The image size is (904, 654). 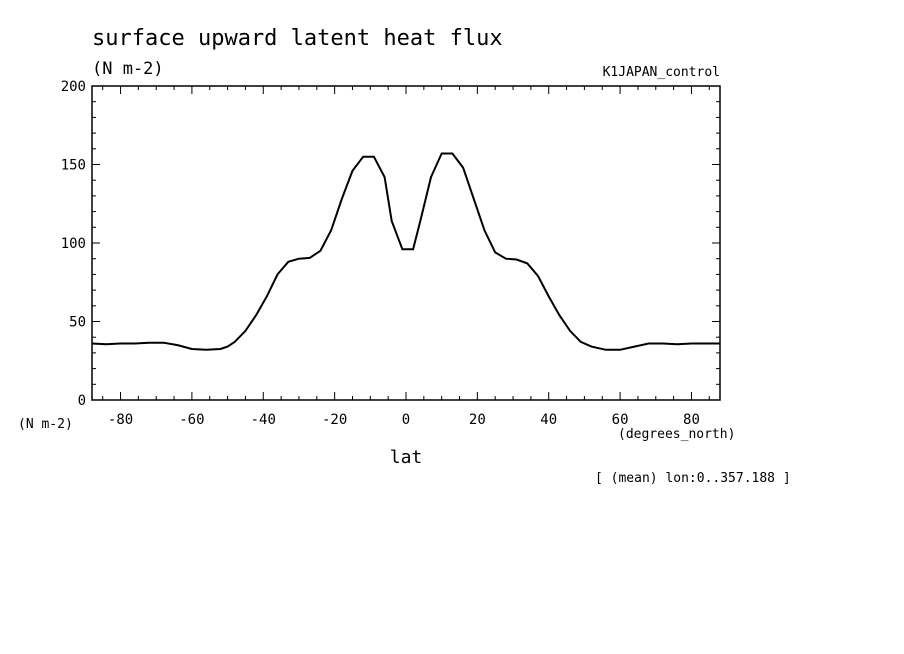 What do you see at coordinates (406, 457) in the screenshot?
I see `x-axis-label: lat` at bounding box center [406, 457].